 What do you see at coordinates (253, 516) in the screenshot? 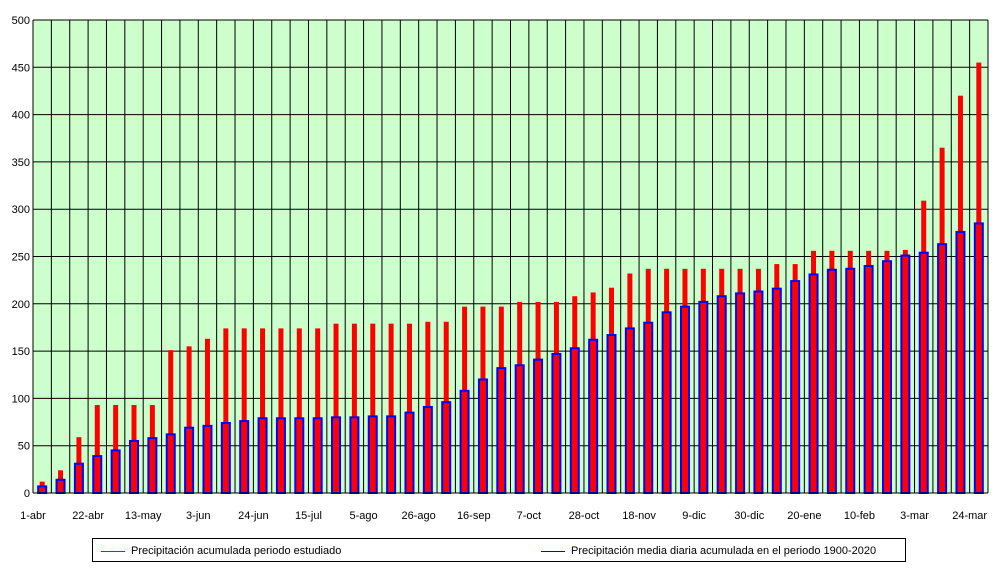
I see `x-tick-label: 24-jun` at bounding box center [253, 516].